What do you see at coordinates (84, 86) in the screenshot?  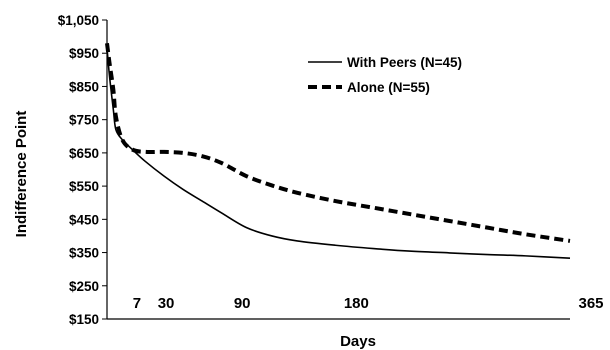 I see `y-tick-label: $850` at bounding box center [84, 86].